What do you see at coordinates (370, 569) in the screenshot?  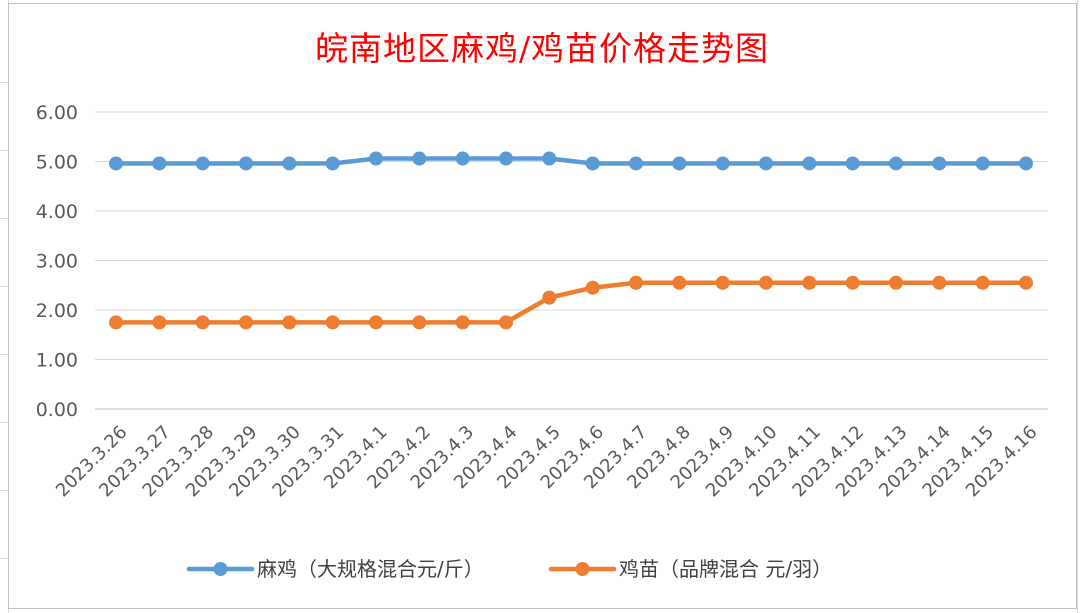 I see `legend-label-0: 麻鸡（大规格混合元/斤）` at bounding box center [370, 569].